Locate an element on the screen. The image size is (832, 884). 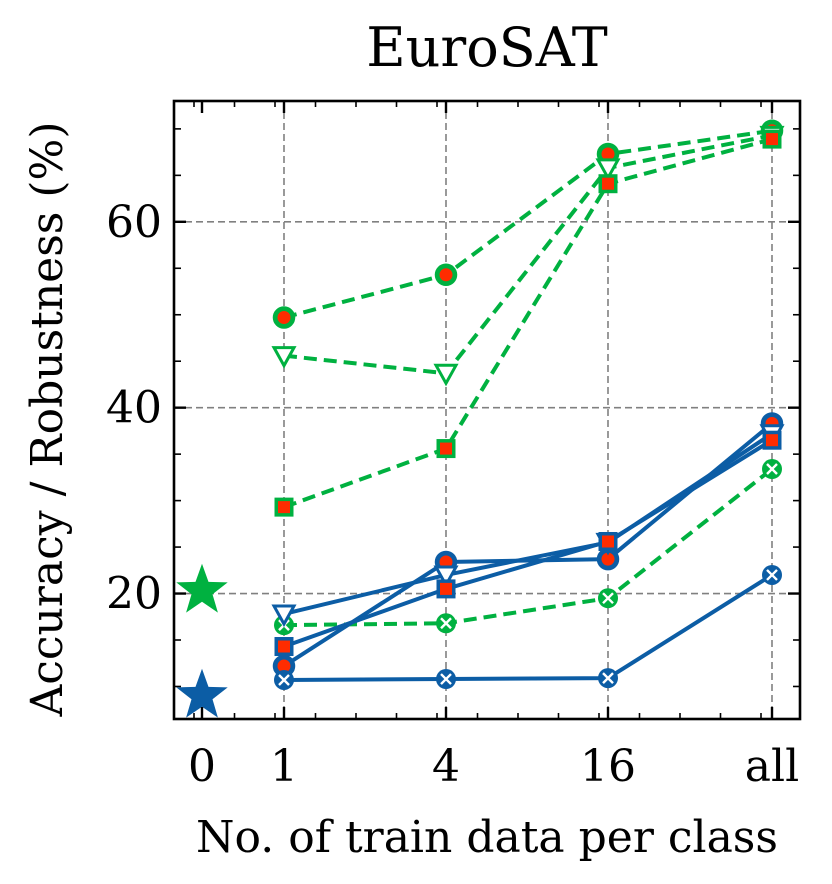
y-tick-label-60: 60 is located at coordinates (134, 222).